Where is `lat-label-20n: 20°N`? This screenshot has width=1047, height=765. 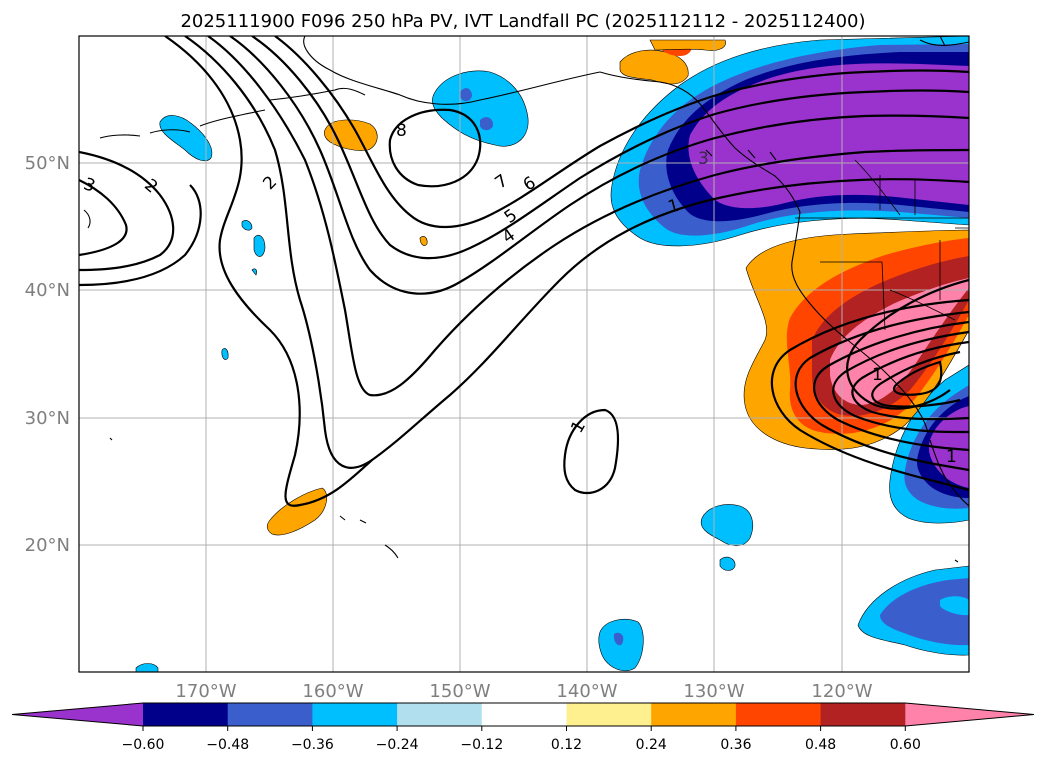
lat-label-20n: 20°N is located at coordinates (47, 545).